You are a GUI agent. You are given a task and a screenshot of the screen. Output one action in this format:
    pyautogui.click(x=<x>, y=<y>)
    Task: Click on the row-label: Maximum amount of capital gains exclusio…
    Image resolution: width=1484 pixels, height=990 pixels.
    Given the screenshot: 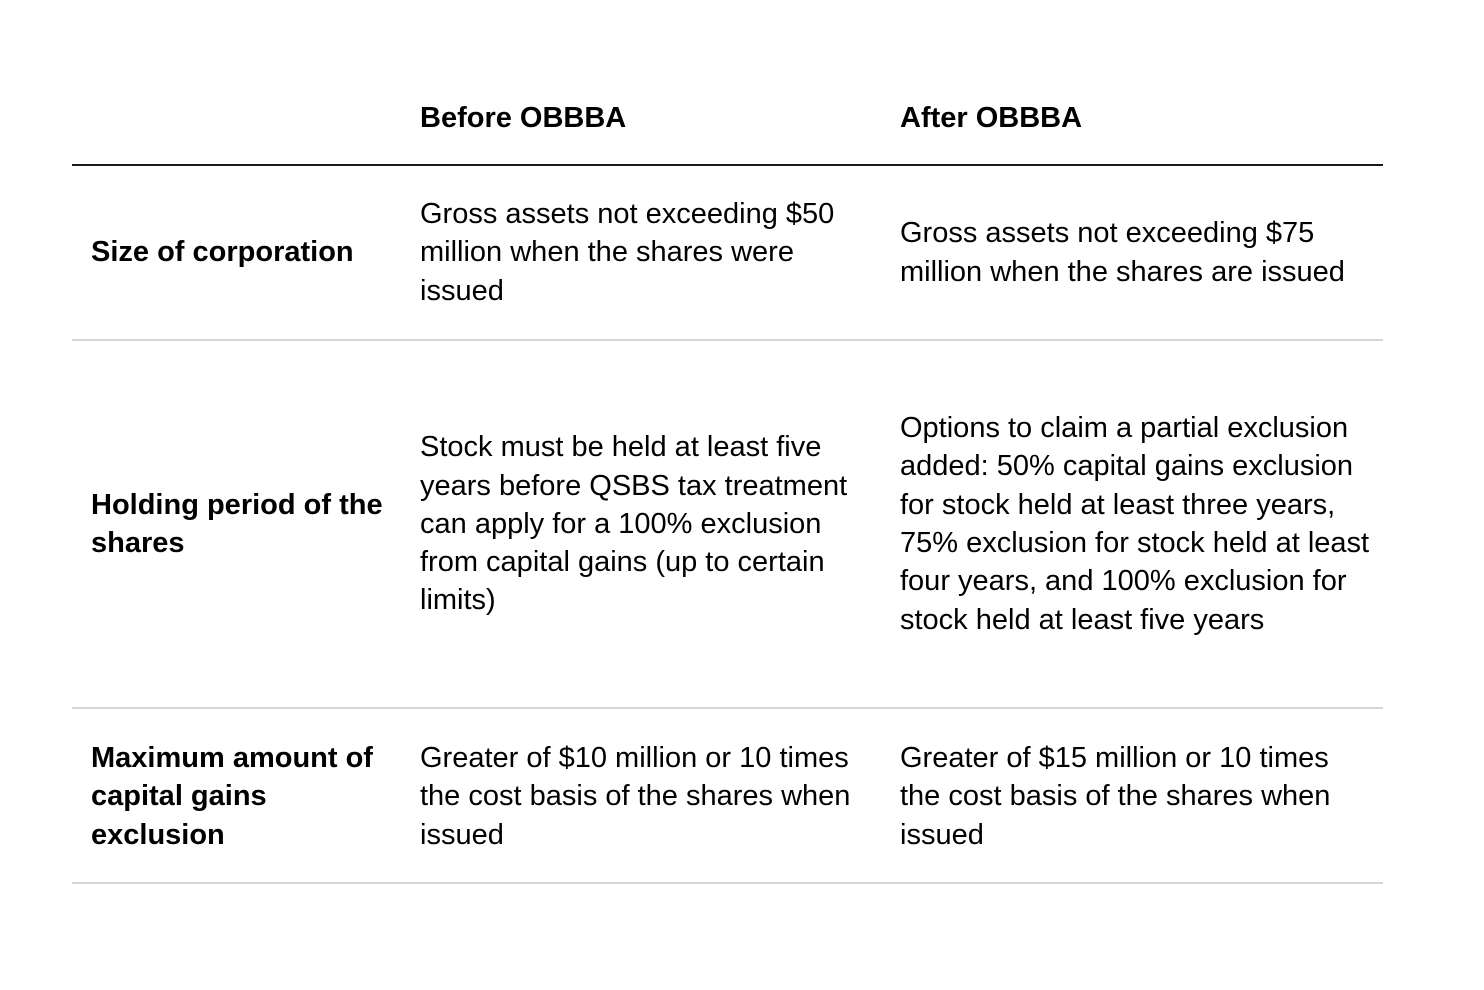 What is the action you would take?
    pyautogui.click(x=241, y=781)
    